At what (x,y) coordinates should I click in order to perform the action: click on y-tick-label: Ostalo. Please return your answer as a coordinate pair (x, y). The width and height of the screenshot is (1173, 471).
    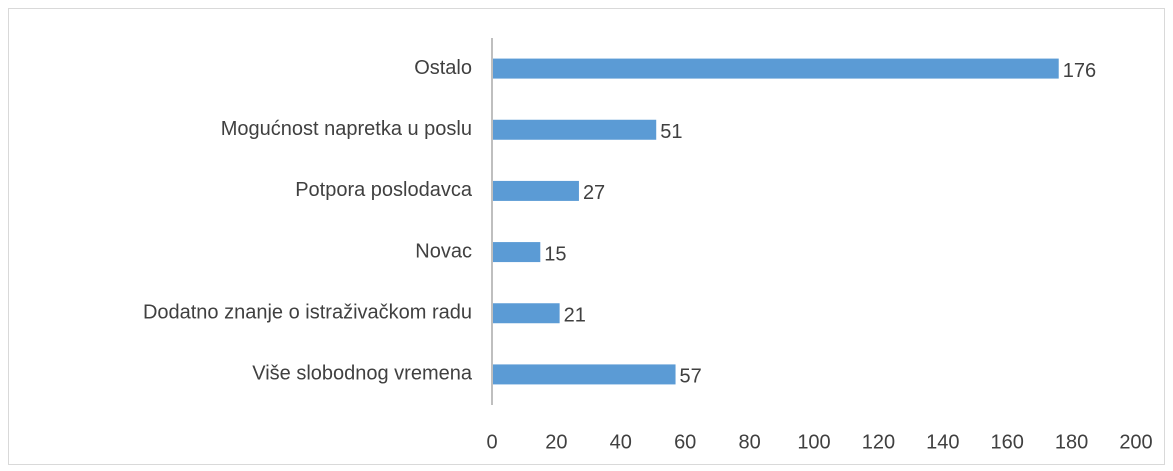
    Looking at the image, I should click on (443, 68).